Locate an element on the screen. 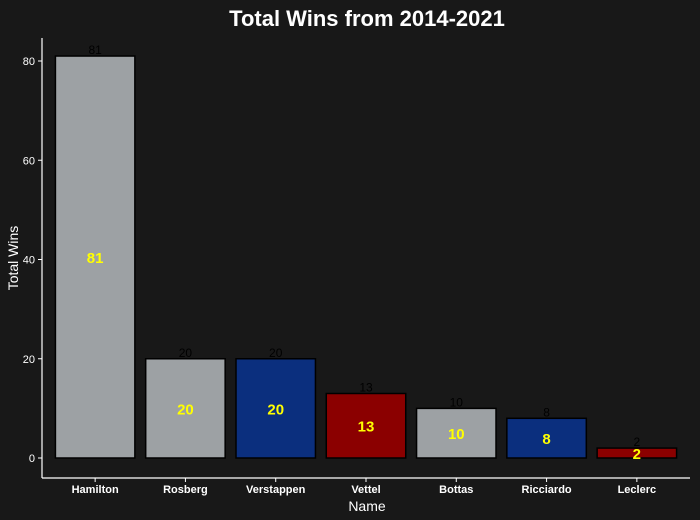  y-tick-label: 0 is located at coordinates (32, 459).